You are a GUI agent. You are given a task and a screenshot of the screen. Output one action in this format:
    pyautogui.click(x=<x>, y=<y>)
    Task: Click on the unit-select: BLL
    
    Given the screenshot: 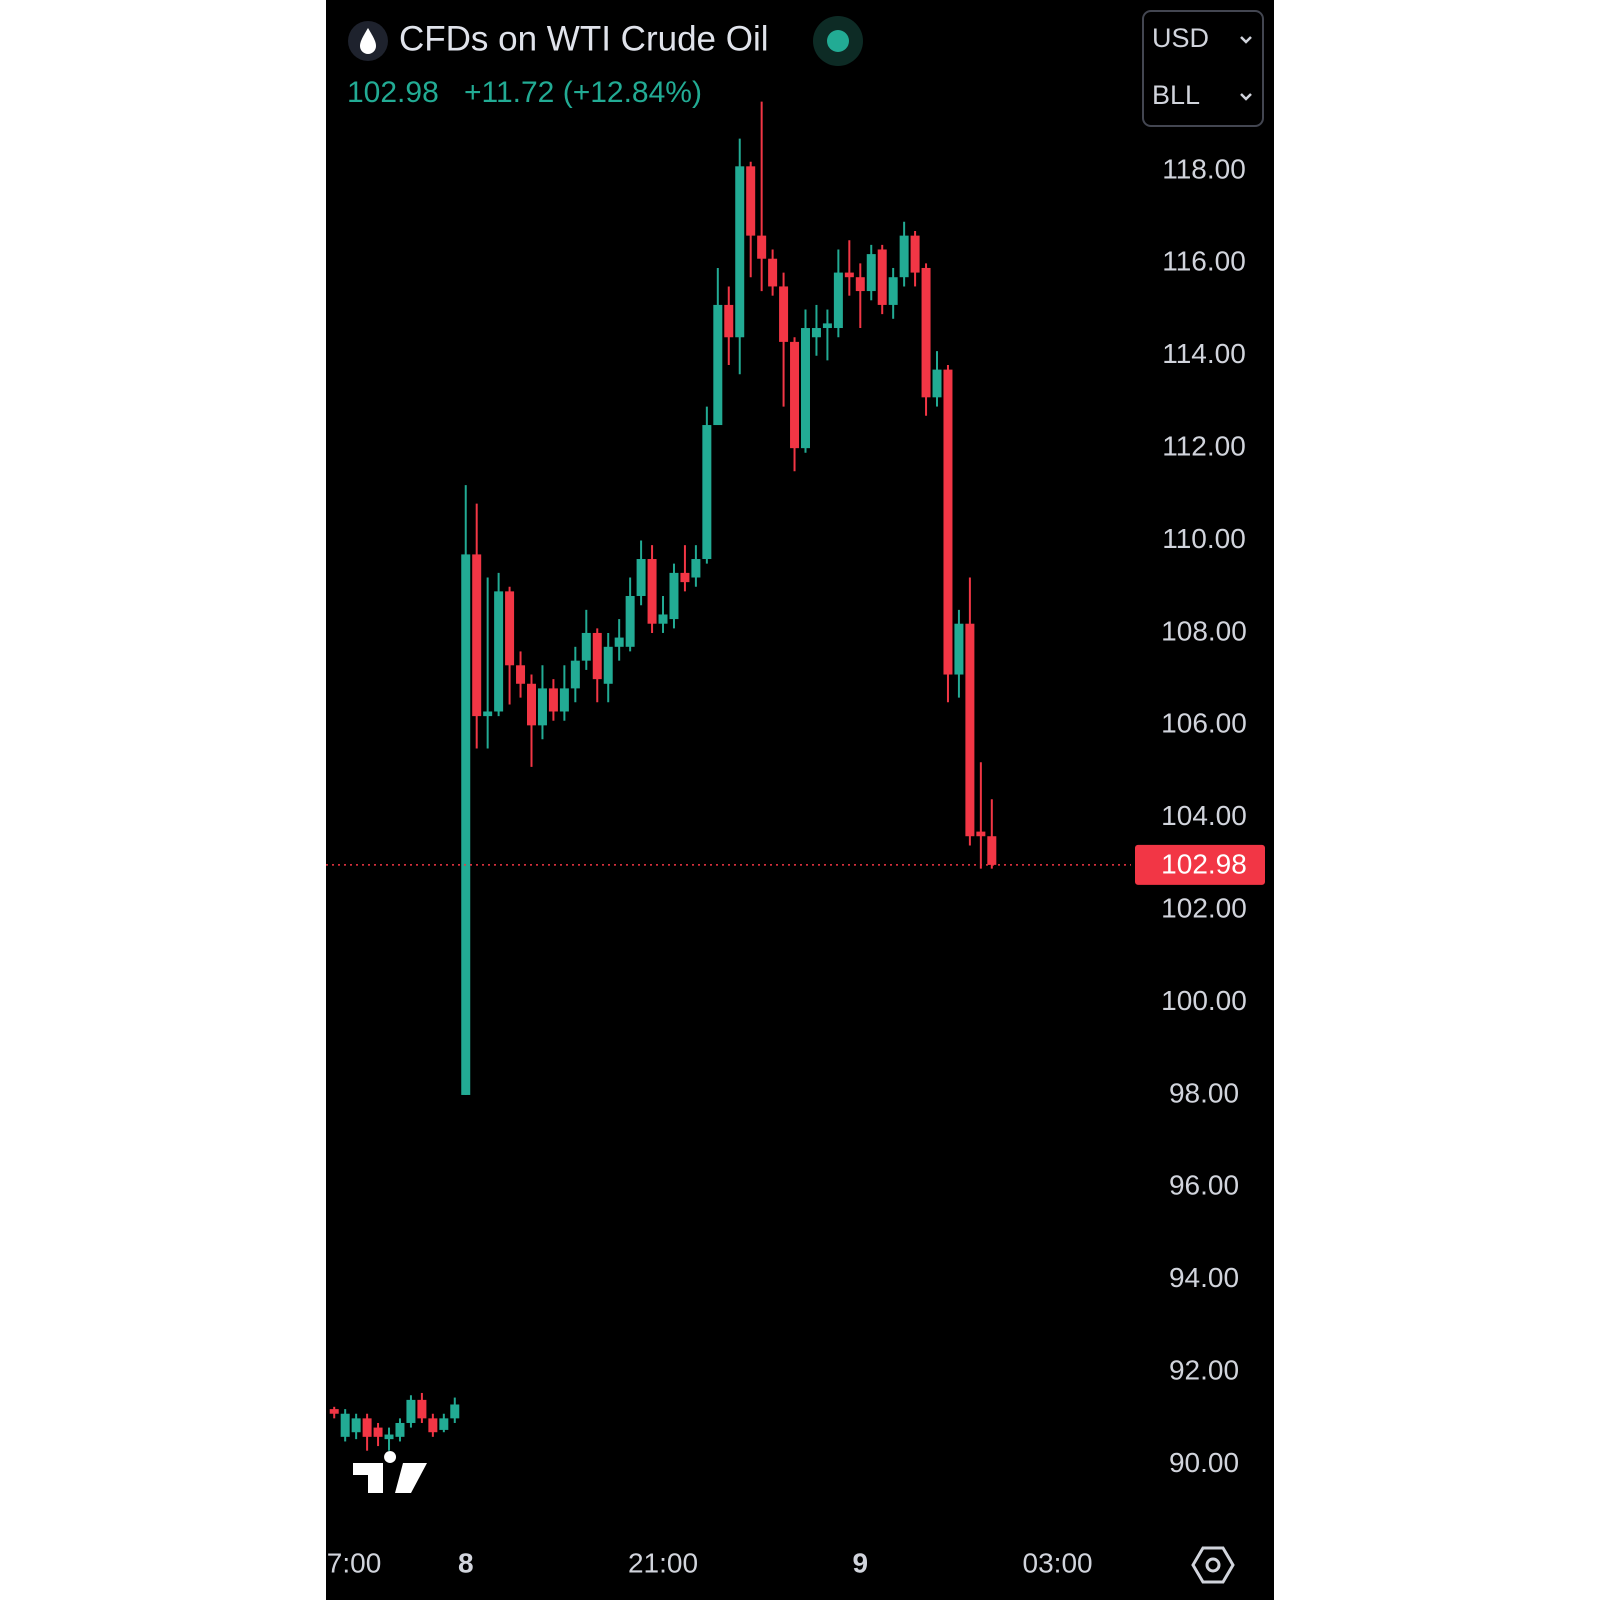 What is the action you would take?
    pyautogui.click(x=1176, y=95)
    